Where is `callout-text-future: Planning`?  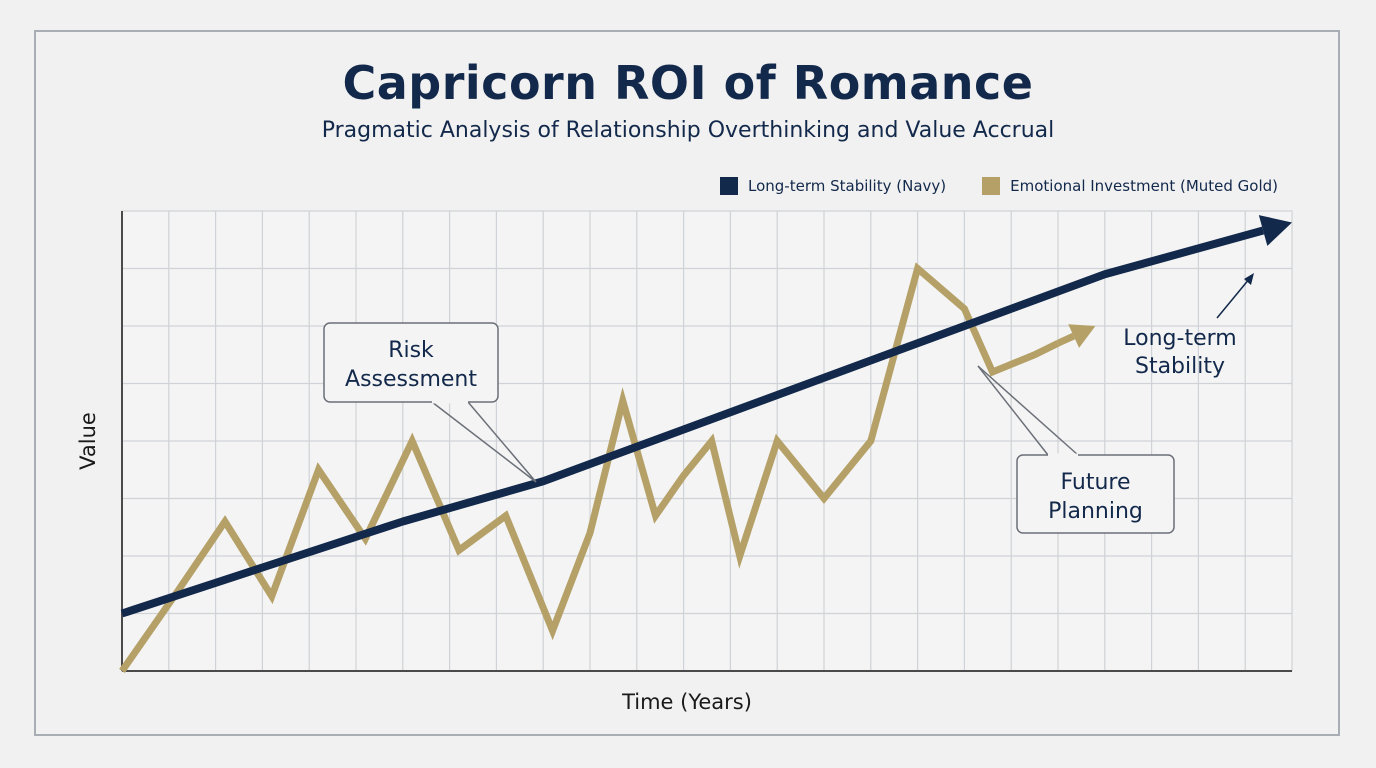 callout-text-future: Planning is located at coordinates (1095, 511).